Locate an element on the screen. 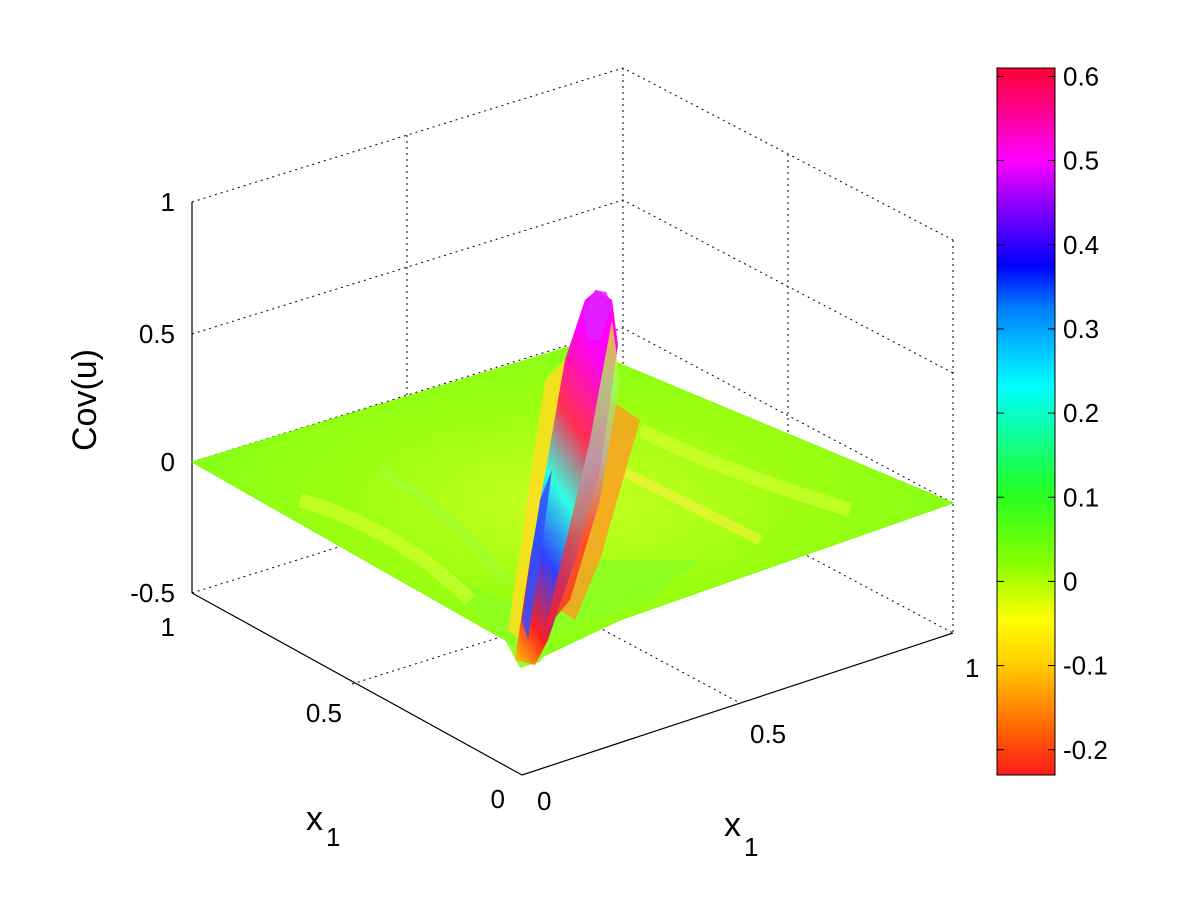 This screenshot has width=1200, height=900. z-tick-label: -0.5 is located at coordinates (152, 593).